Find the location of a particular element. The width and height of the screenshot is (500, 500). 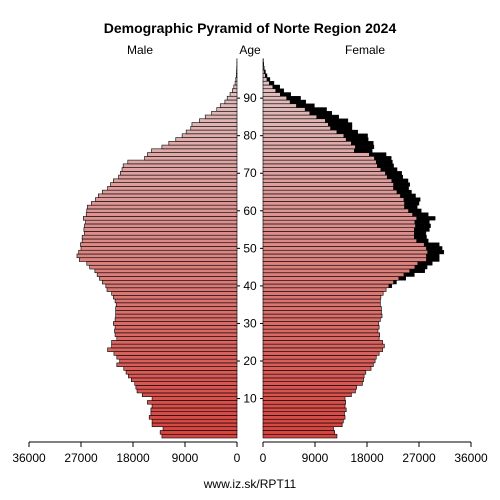

age-axis: 10 20 30 40 50 60 70 80 90 is located at coordinates (250, 248).